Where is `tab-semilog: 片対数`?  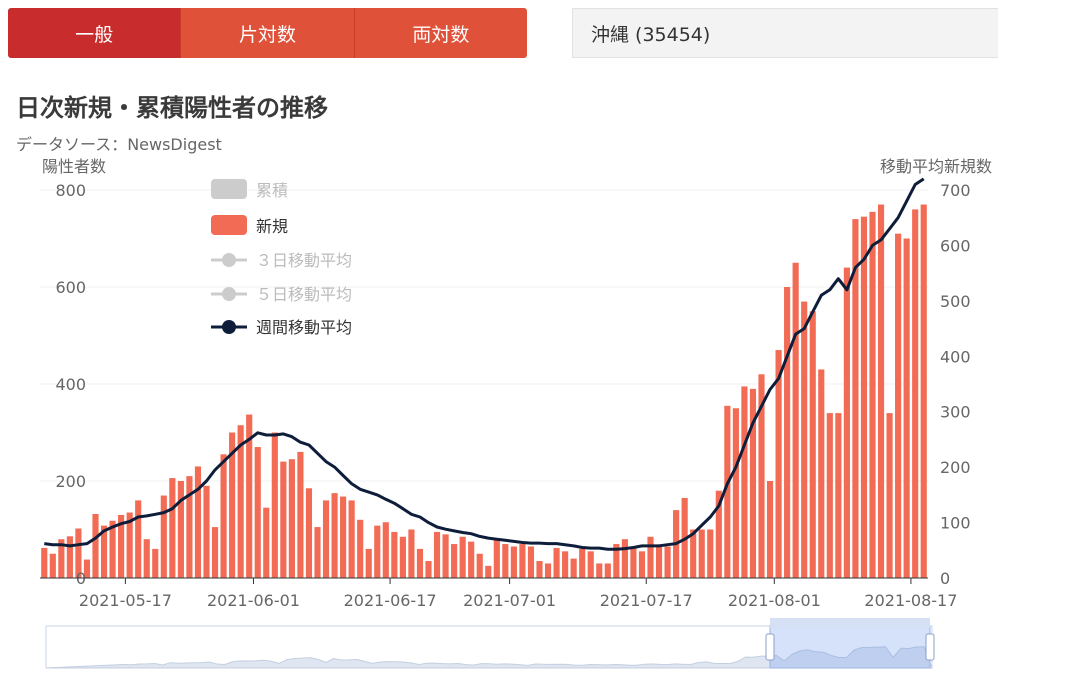 tab-semilog: 片対数 is located at coordinates (267, 33).